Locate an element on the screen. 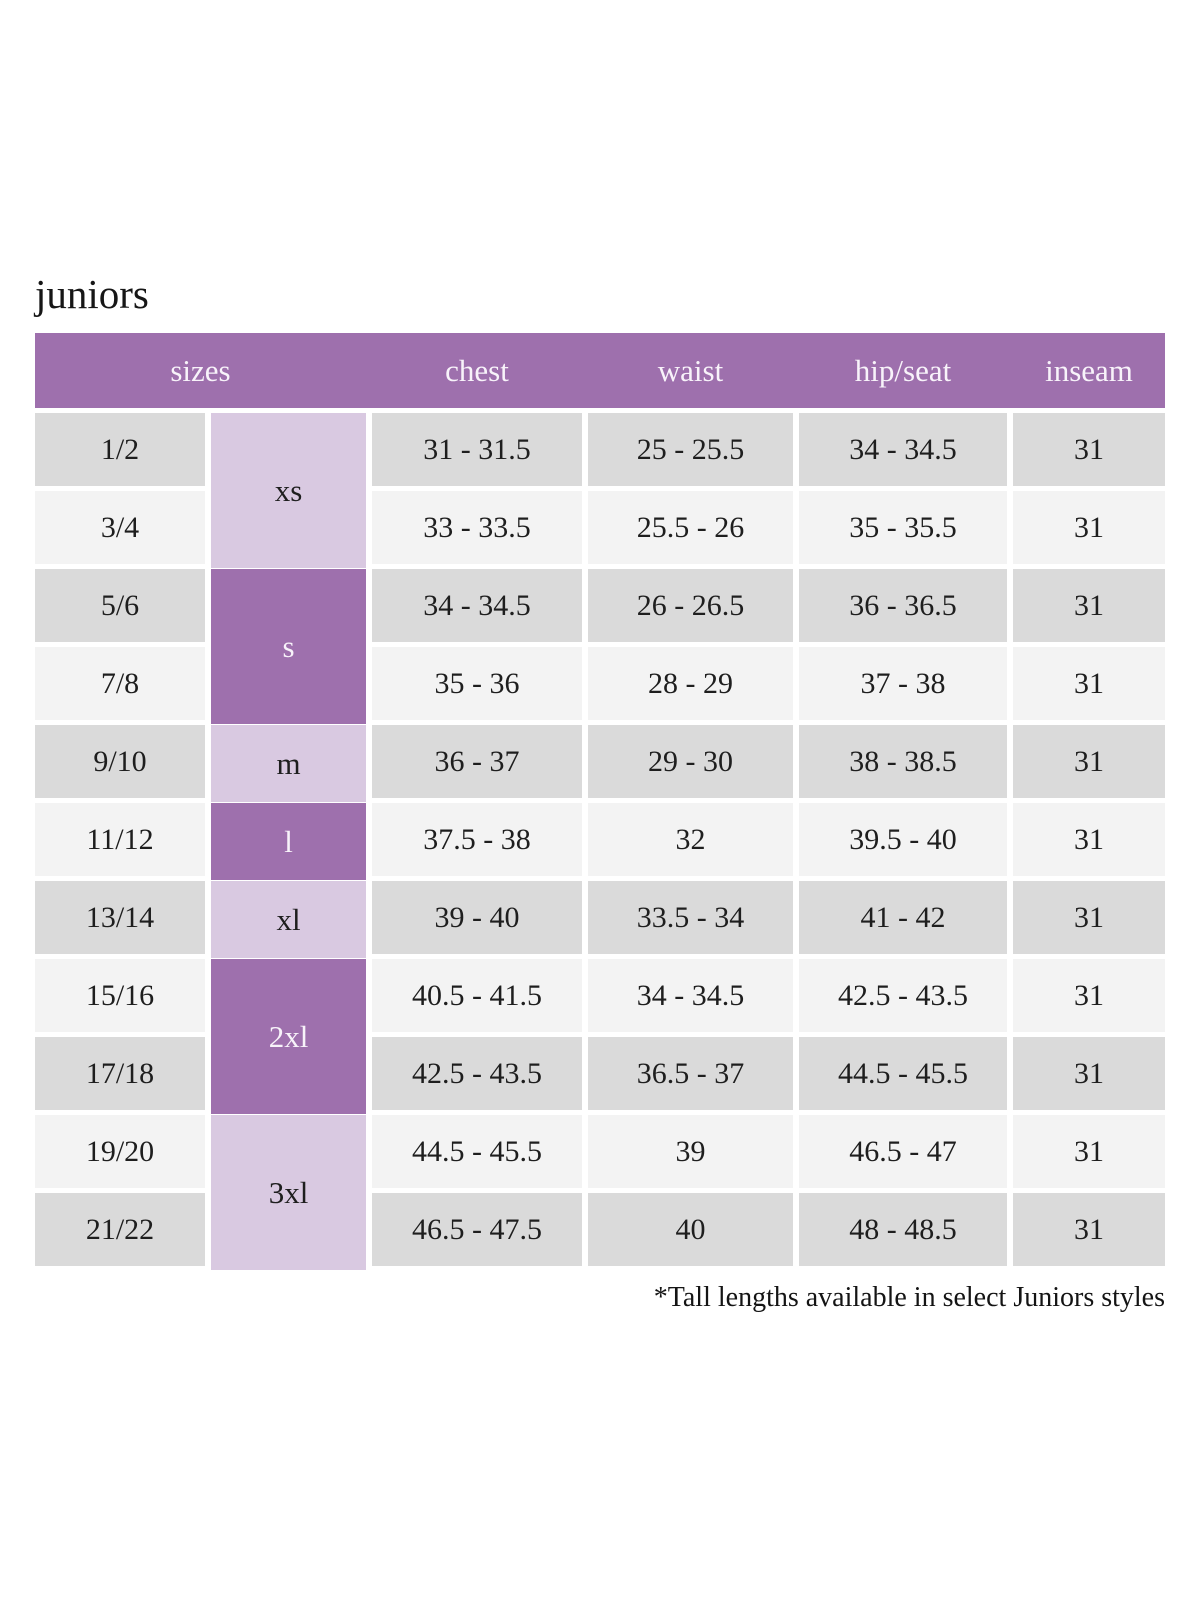 Image resolution: width=1200 pixels, height=1600 pixels. cell-waist: 25 - 25.5 is located at coordinates (690, 449).